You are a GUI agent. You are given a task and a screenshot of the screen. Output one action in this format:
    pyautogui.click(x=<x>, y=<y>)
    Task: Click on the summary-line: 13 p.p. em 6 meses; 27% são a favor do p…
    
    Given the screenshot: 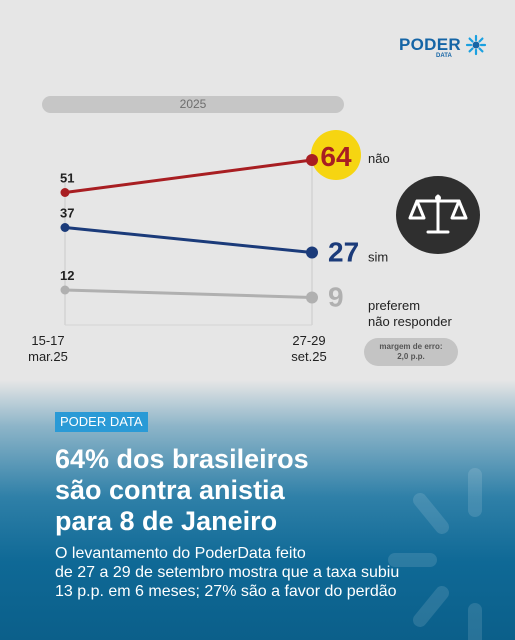 What is the action you would take?
    pyautogui.click(x=226, y=591)
    